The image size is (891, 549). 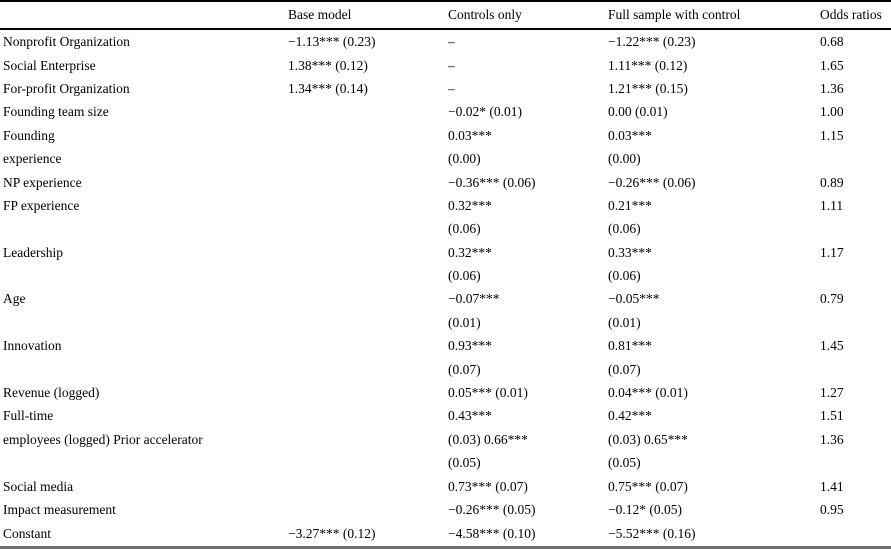 I want to click on row-label: Innovation, so click(x=32, y=346).